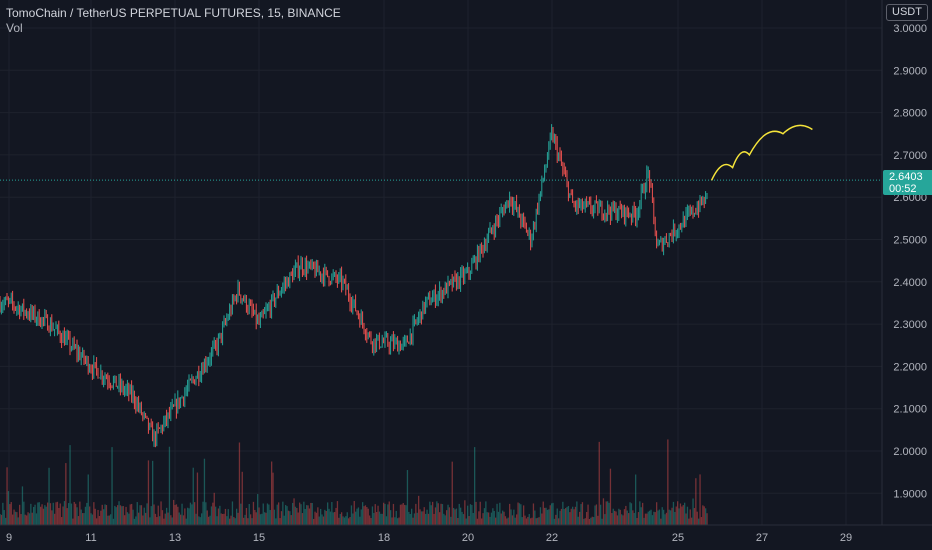 The image size is (932, 550). I want to click on volume-indicator-label: Vol, so click(14, 28).